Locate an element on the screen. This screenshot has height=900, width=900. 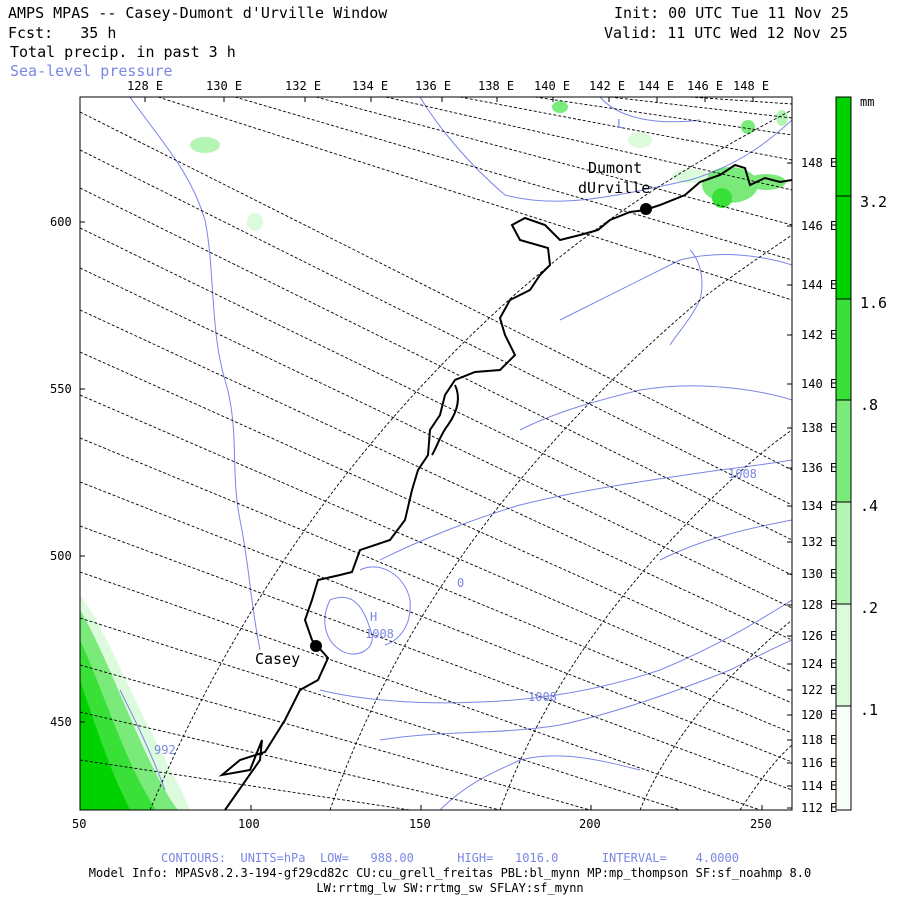
low-pressure-label: L is located at coordinates (620, 124).